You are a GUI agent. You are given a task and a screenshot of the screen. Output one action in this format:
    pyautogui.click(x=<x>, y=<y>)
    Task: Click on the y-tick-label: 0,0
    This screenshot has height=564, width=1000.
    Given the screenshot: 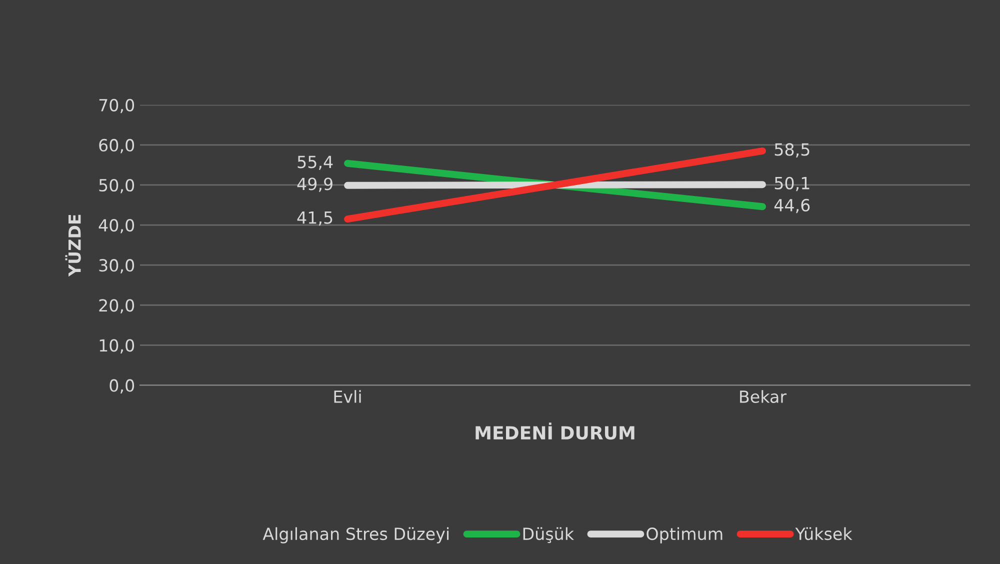 What is the action you would take?
    pyautogui.click(x=122, y=386)
    